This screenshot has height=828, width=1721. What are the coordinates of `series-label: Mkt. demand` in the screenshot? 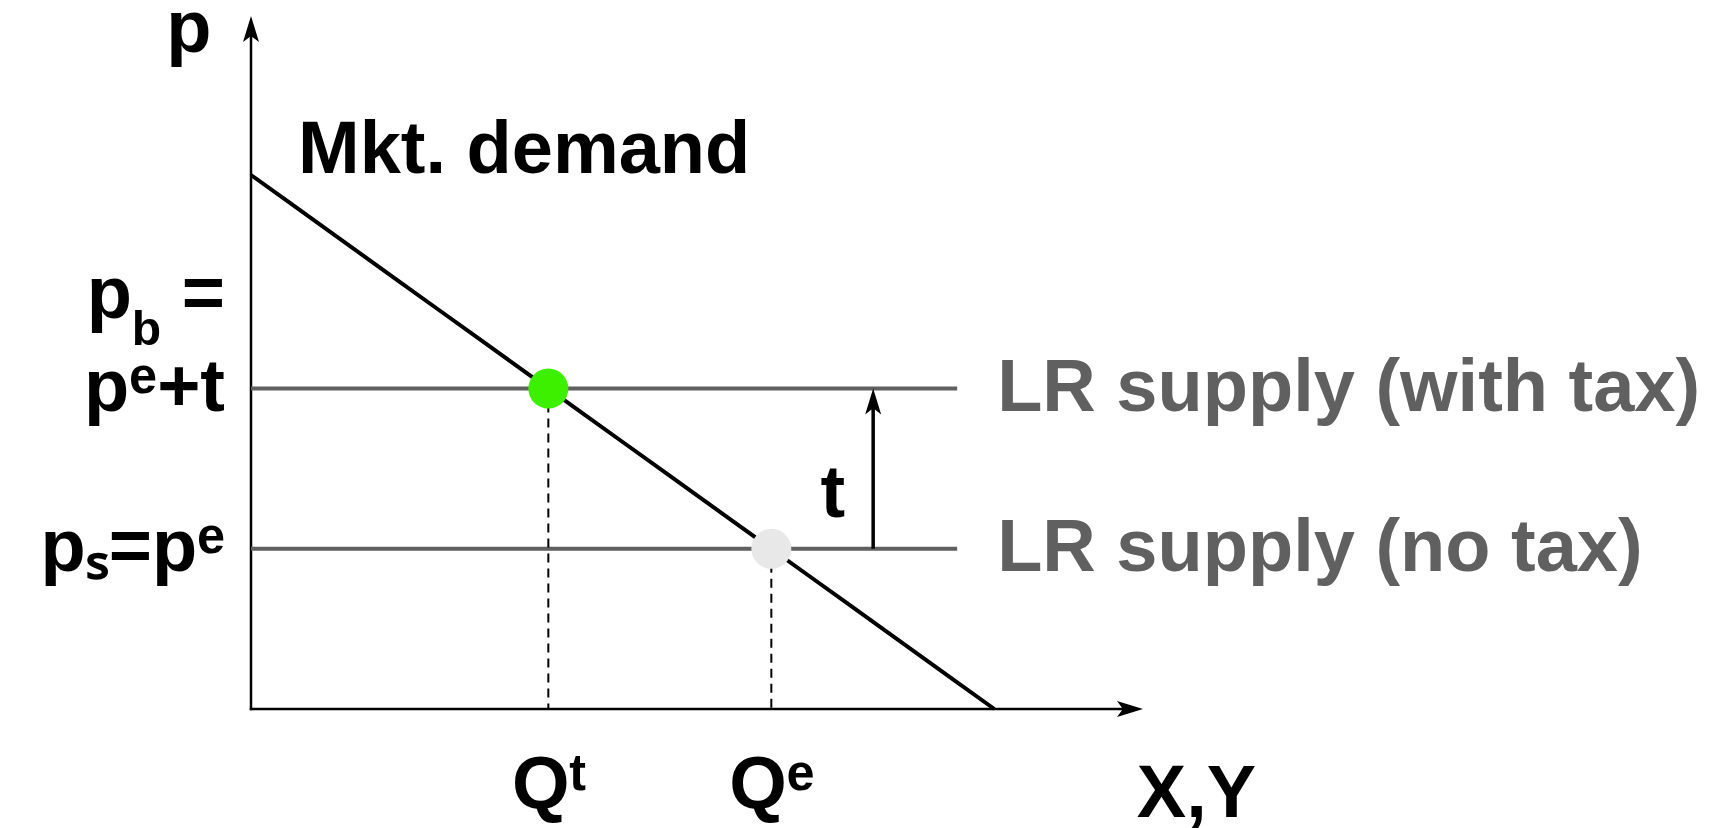 It's located at (524, 147).